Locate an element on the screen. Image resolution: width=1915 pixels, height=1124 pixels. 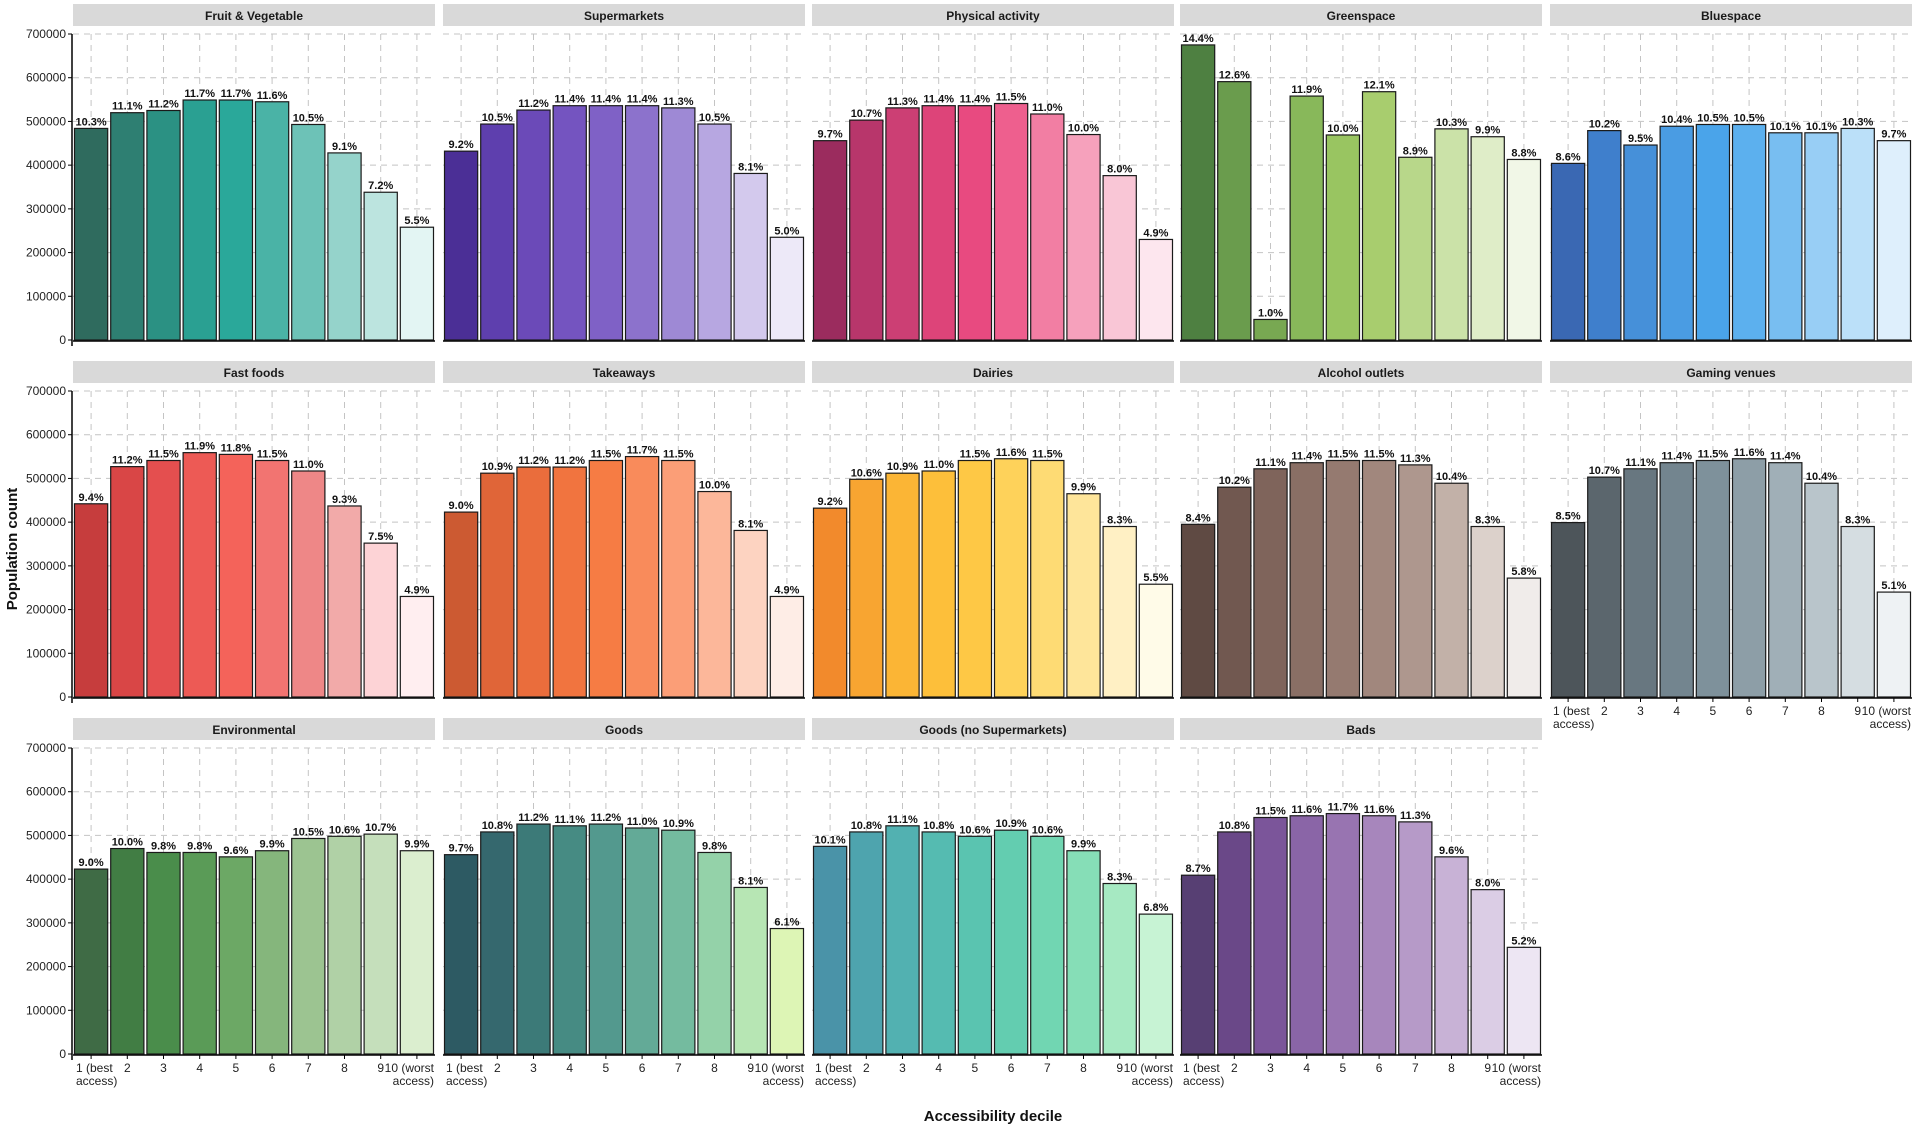
bar-label: 11.7% is located at coordinates (1343, 808).